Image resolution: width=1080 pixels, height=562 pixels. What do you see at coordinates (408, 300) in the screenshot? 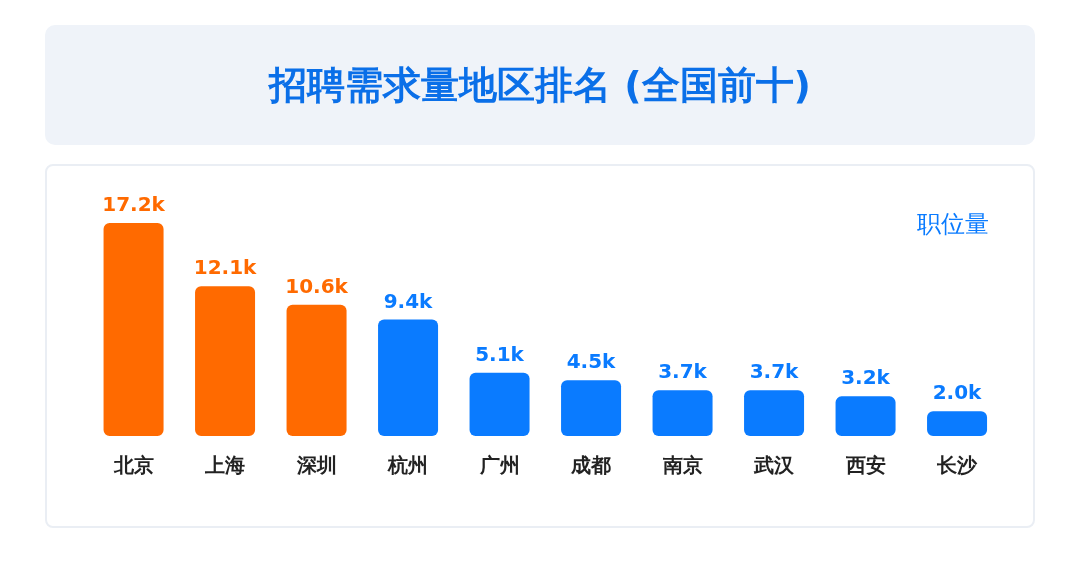
I see `data-label: 9.4k` at bounding box center [408, 300].